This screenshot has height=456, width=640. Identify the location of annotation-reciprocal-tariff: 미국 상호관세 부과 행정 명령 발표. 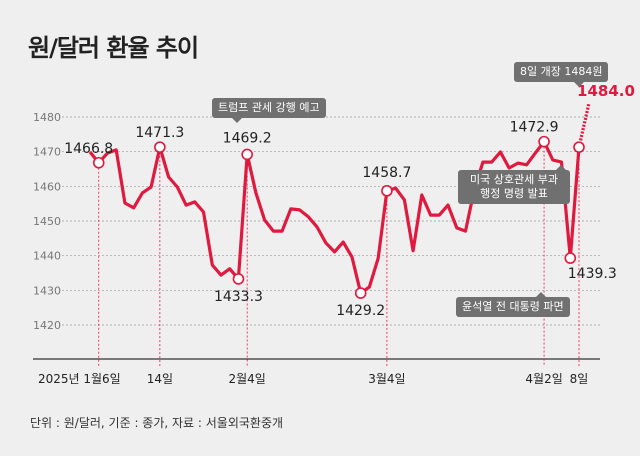
(514, 184).